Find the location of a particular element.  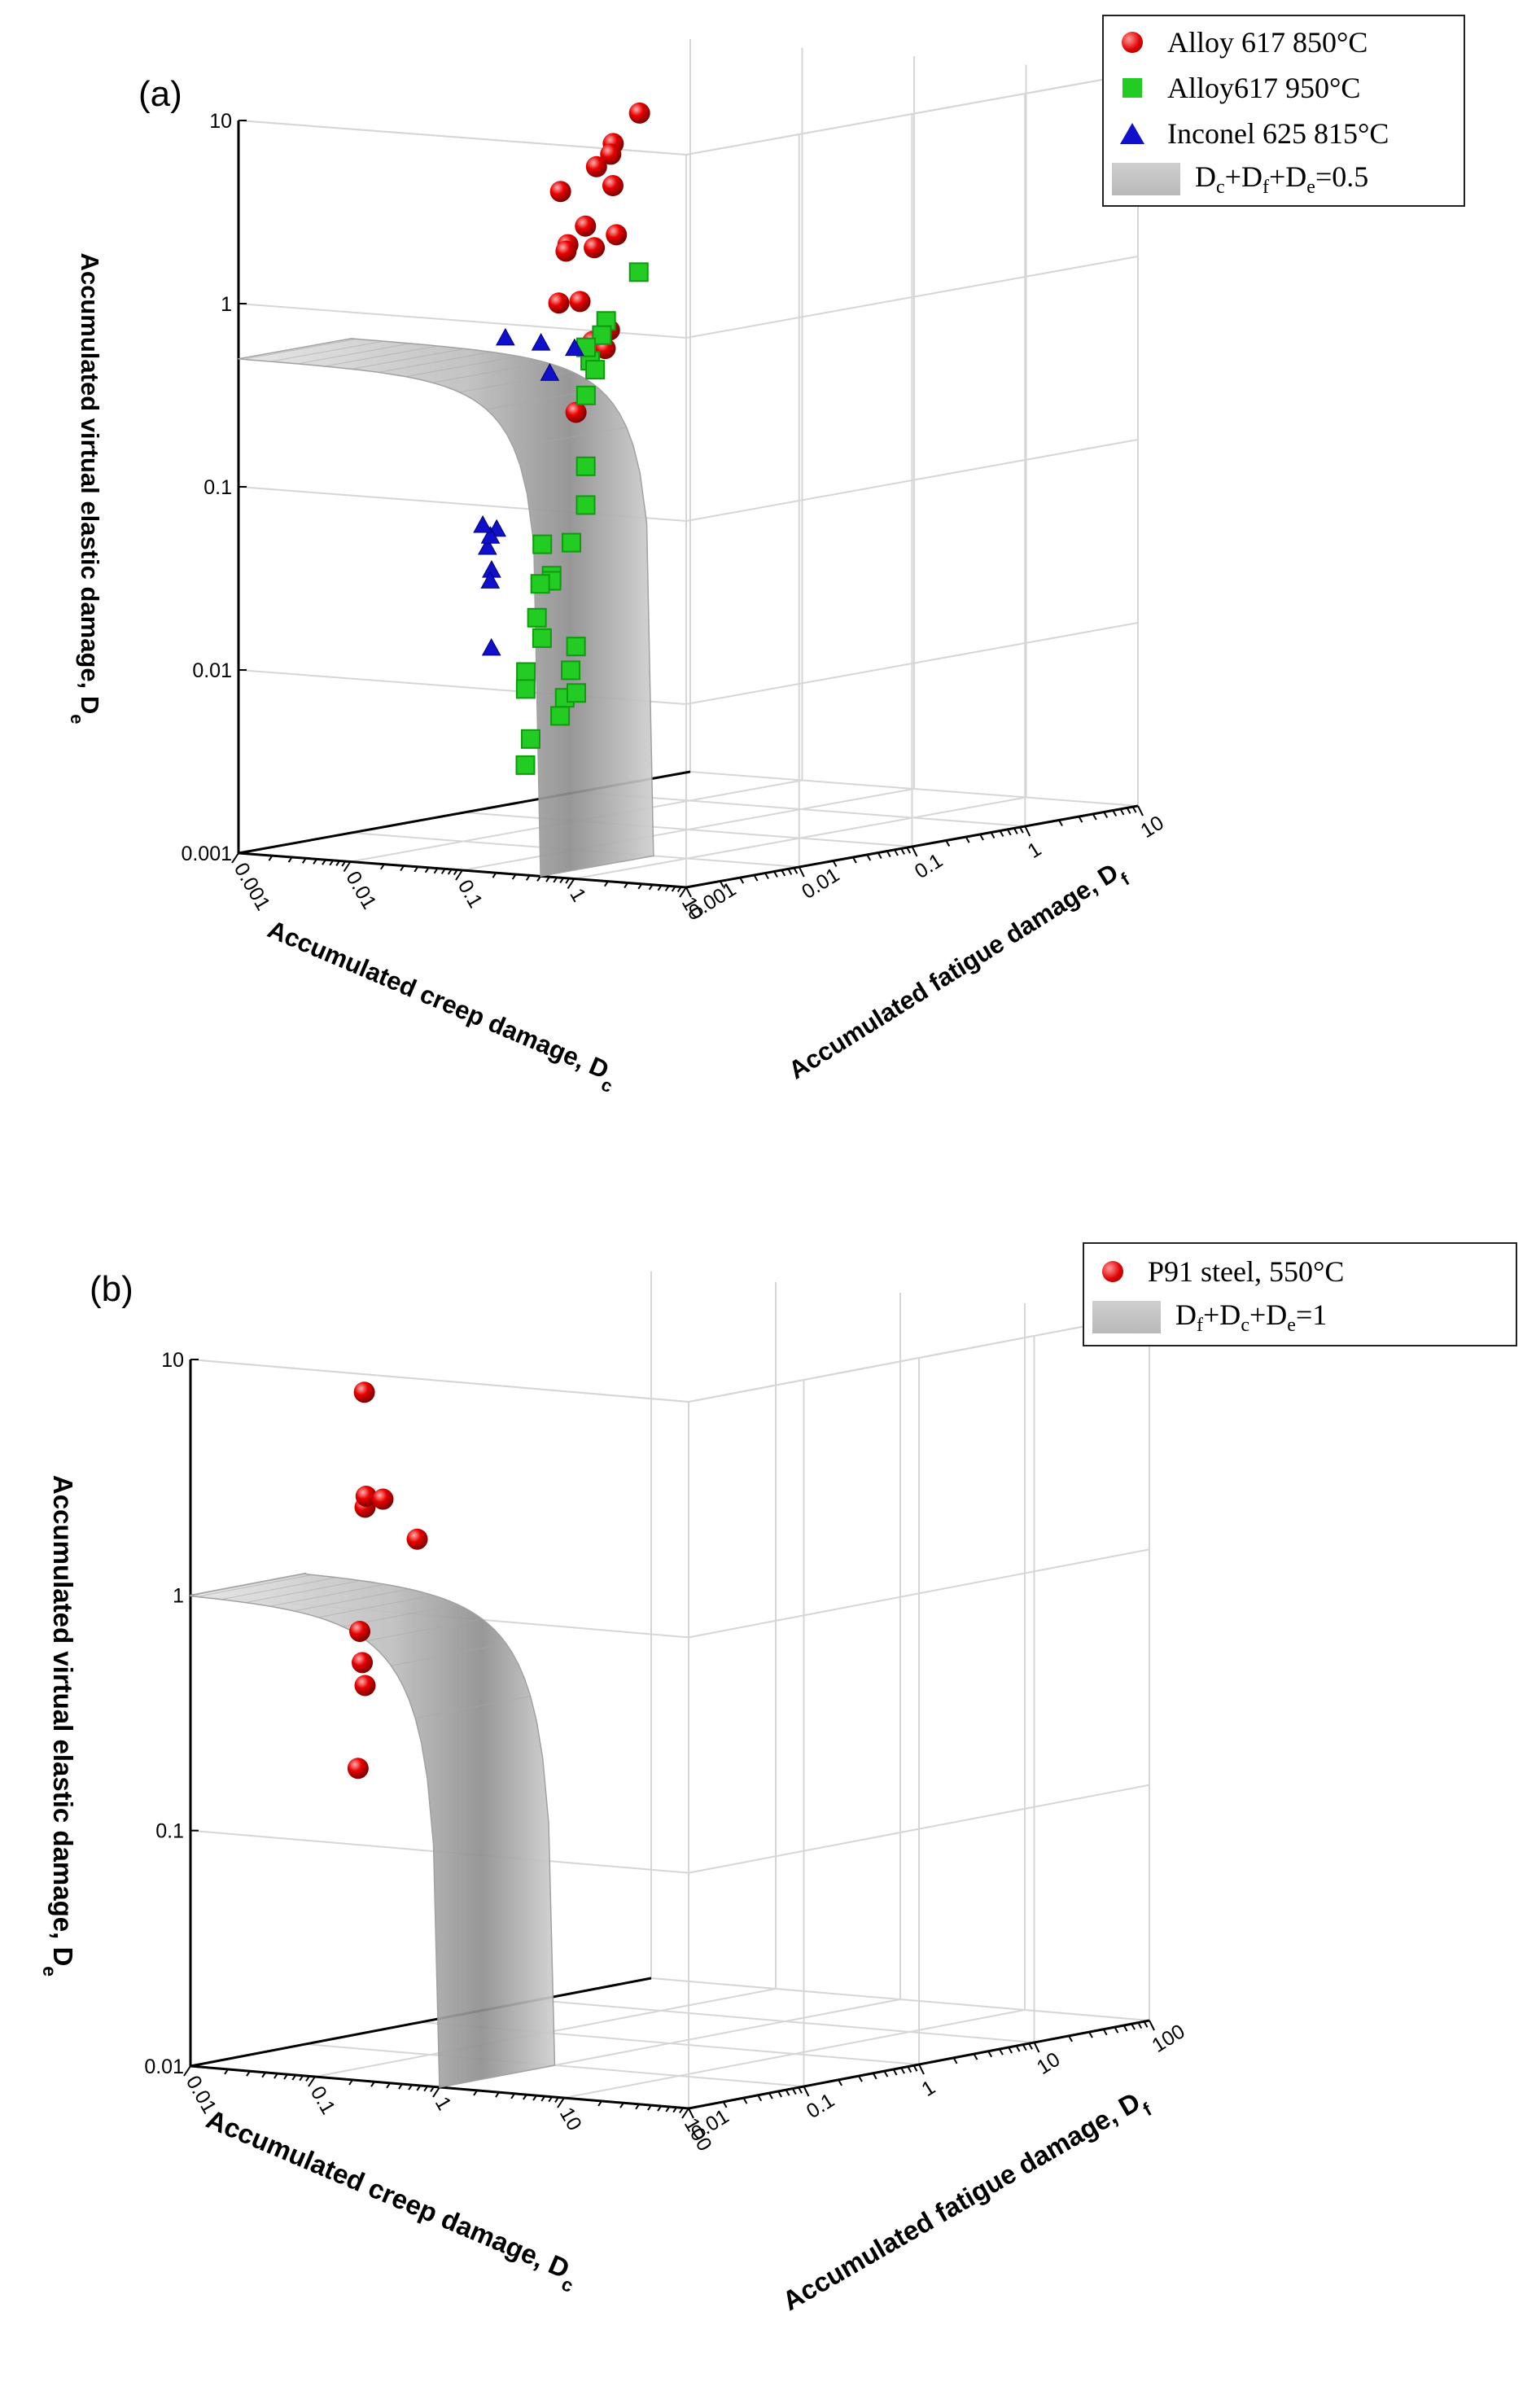

legend-item-3: Dc+Df+De=0.5 is located at coordinates (1284, 179).